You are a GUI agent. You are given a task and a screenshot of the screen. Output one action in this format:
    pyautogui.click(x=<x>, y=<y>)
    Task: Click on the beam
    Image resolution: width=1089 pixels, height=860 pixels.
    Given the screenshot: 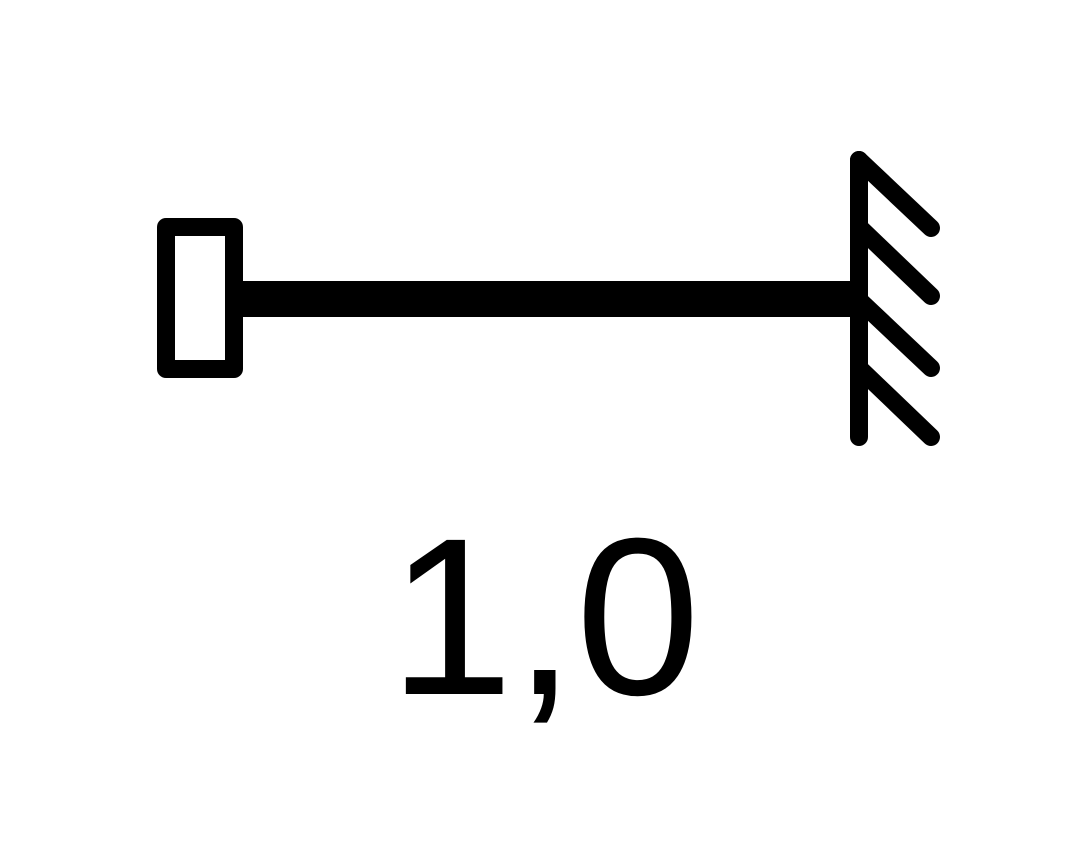 What is the action you would take?
    pyautogui.click(x=547, y=299)
    